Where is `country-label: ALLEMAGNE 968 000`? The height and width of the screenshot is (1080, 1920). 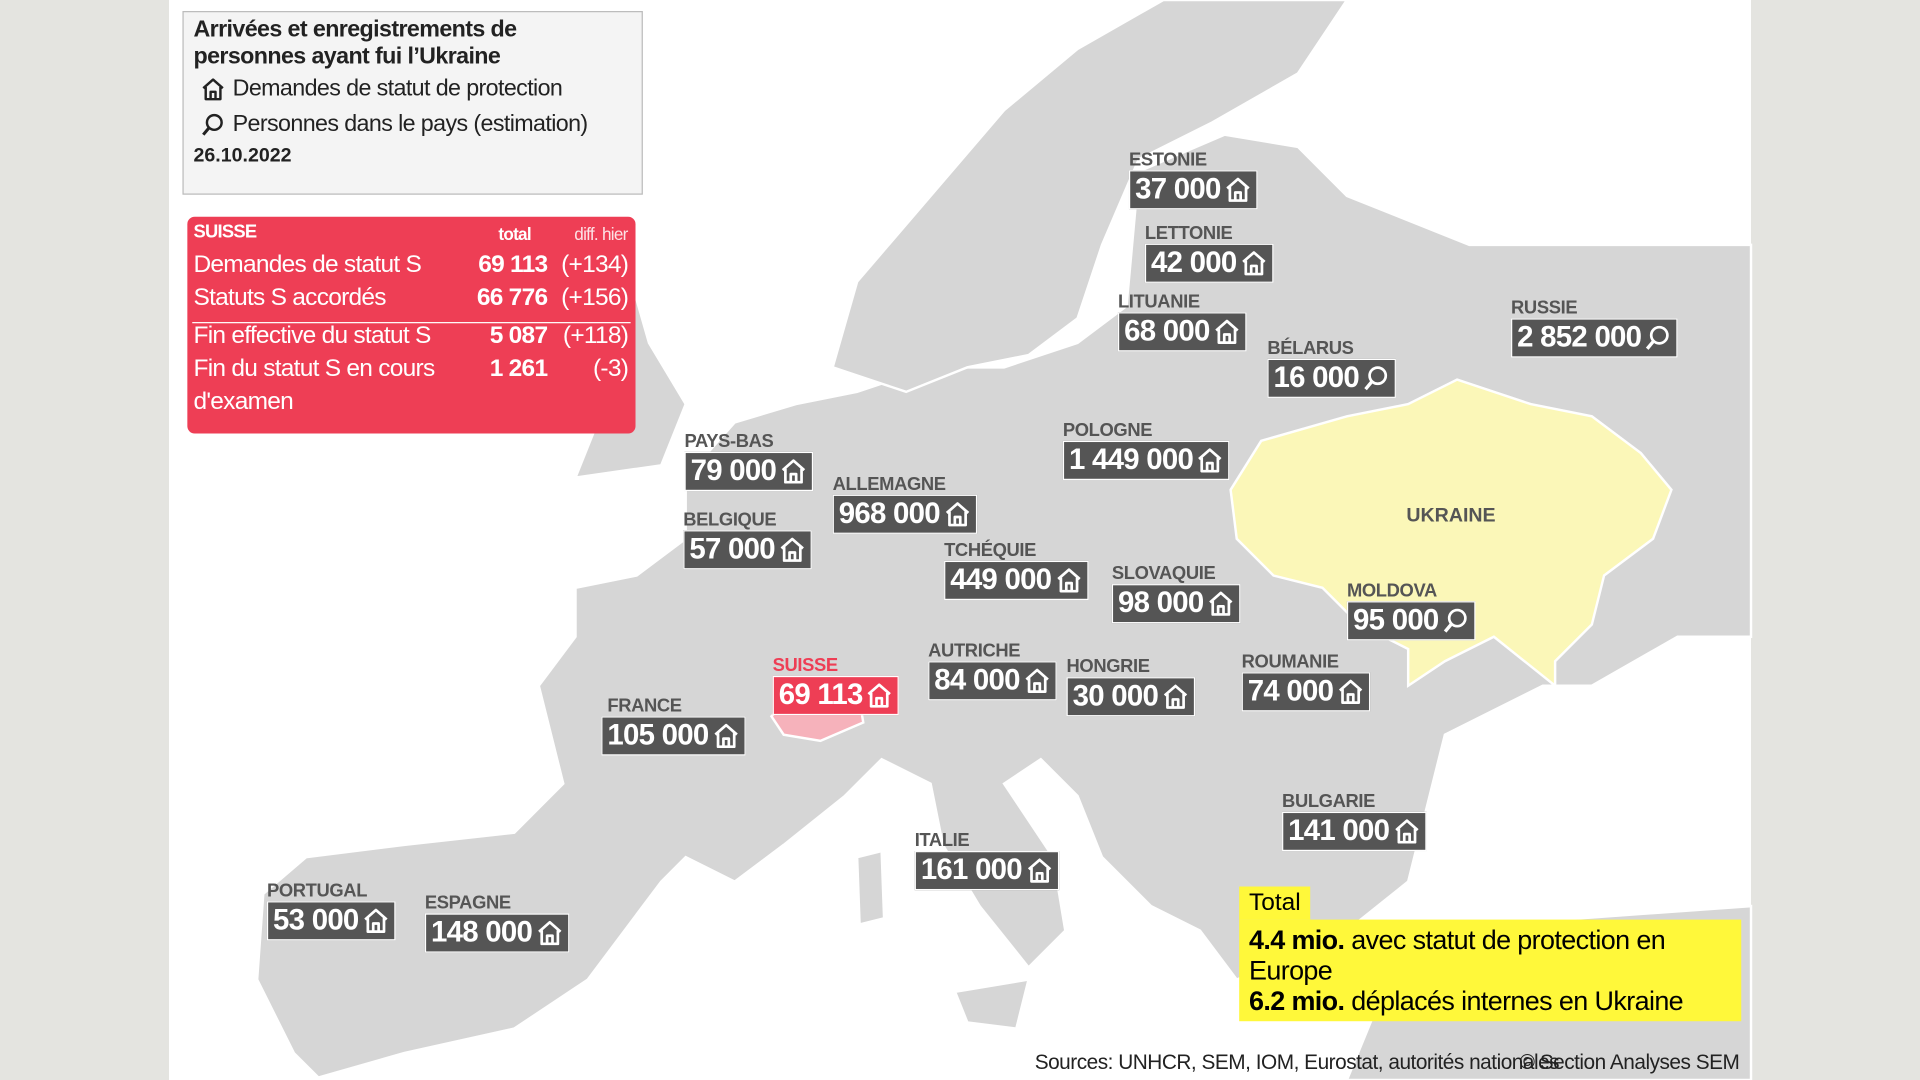 country-label: ALLEMAGNE 968 000 is located at coordinates (904, 503).